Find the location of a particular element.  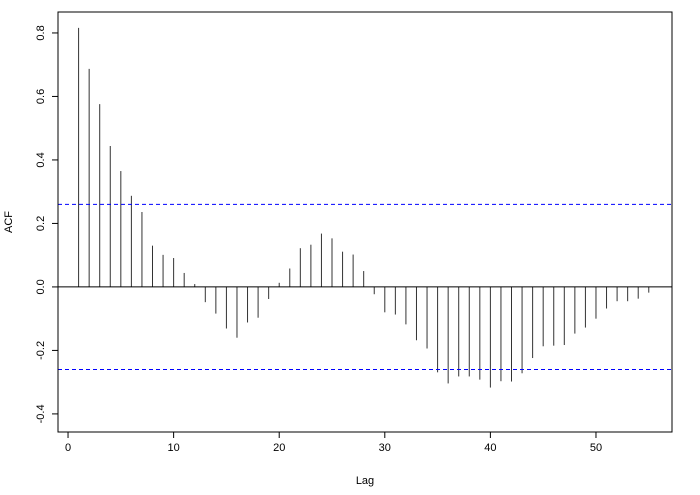

y-tick-label: 0.4 is located at coordinates (41, 159).